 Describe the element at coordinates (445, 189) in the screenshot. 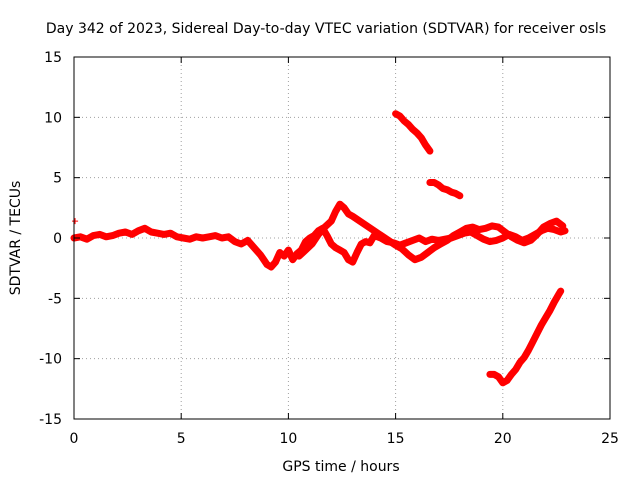

I see `series-track-16-18h` at that location.